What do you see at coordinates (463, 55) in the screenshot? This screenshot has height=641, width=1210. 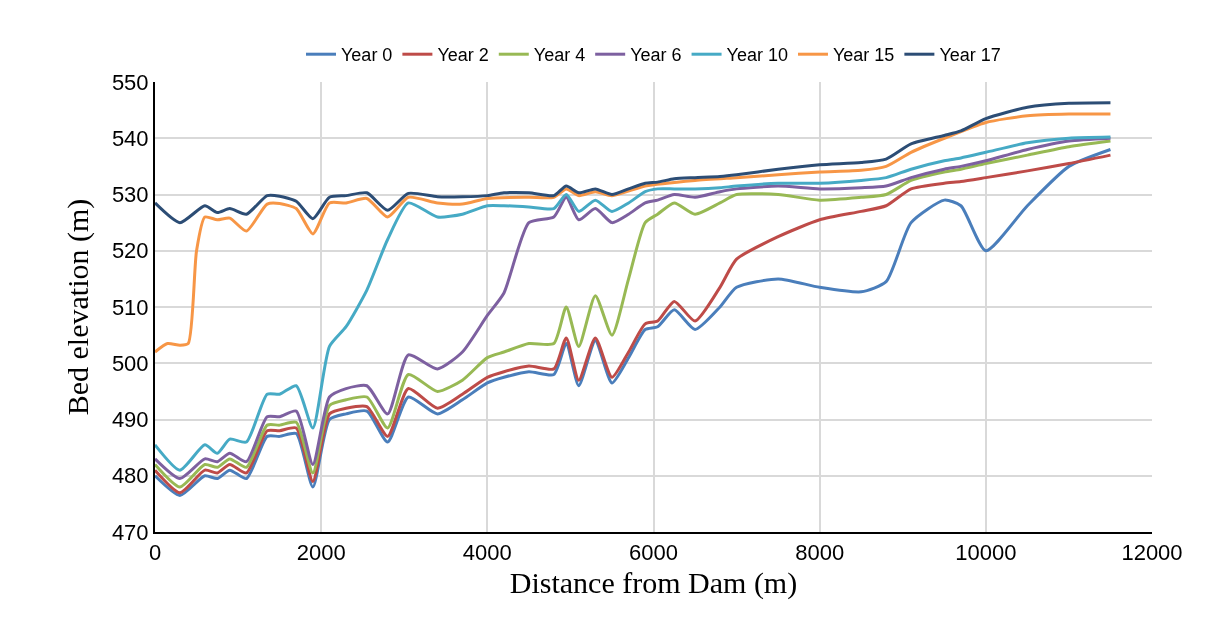 I see `legend-label: Year 2` at bounding box center [463, 55].